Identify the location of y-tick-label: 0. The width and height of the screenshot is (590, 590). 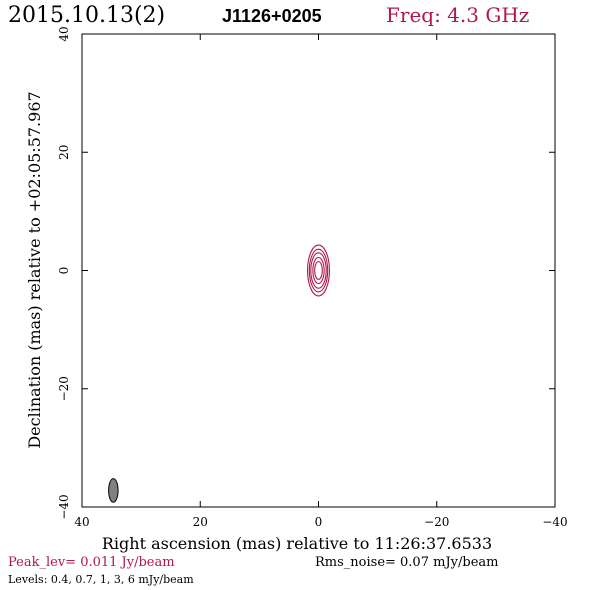
(64, 271).